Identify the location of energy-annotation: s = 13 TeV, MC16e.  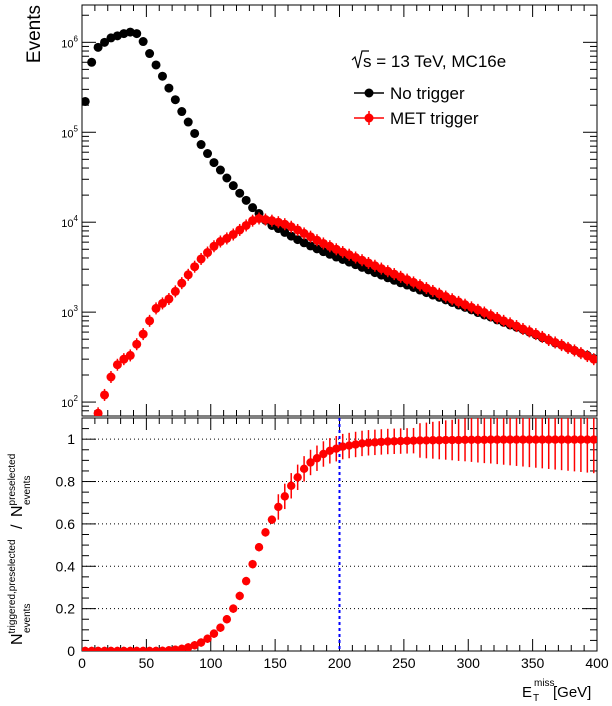
(428, 60).